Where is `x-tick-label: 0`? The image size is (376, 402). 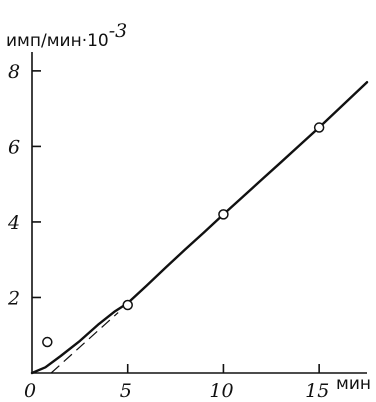
x-tick-label: 0 is located at coordinates (30, 391).